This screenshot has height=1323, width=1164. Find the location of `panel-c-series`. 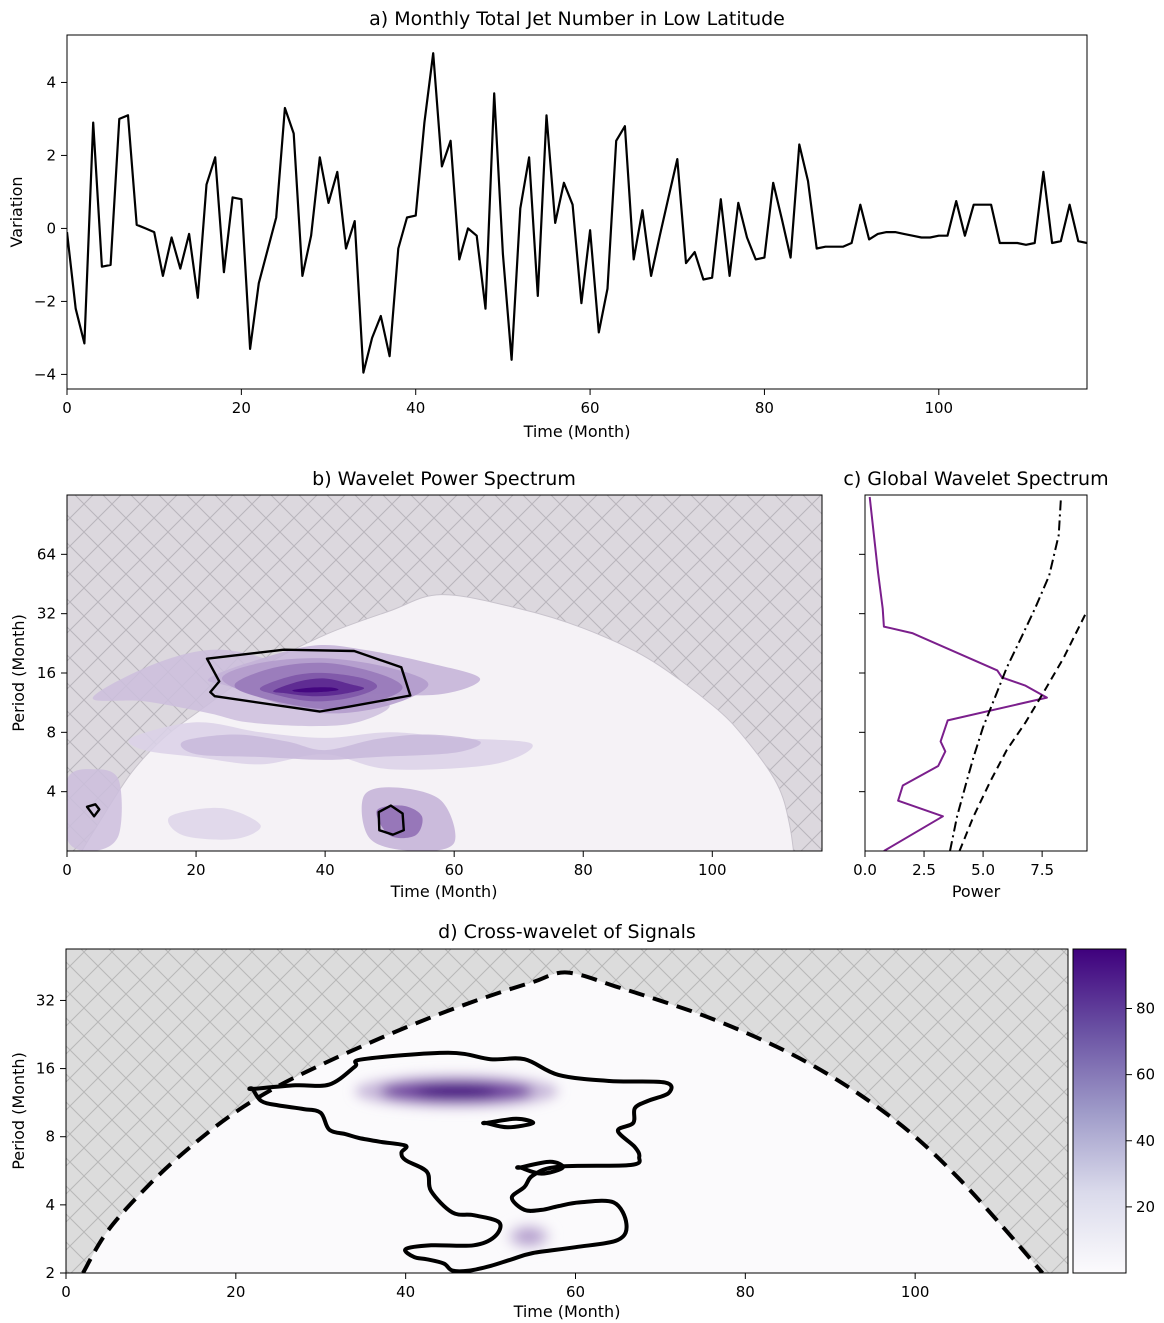

panel-c-series is located at coordinates (977, 673).